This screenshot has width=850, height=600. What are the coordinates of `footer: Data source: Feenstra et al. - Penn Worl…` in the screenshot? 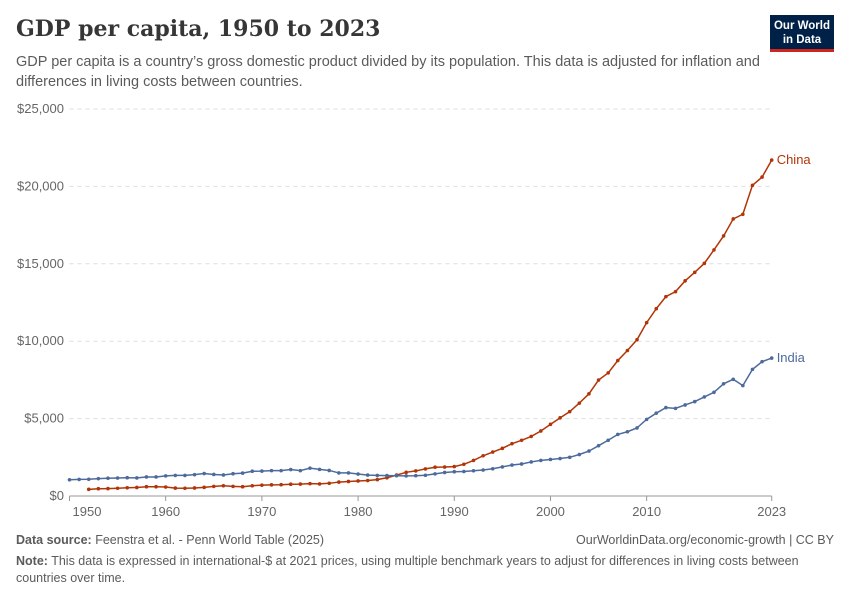 It's located at (425, 559).